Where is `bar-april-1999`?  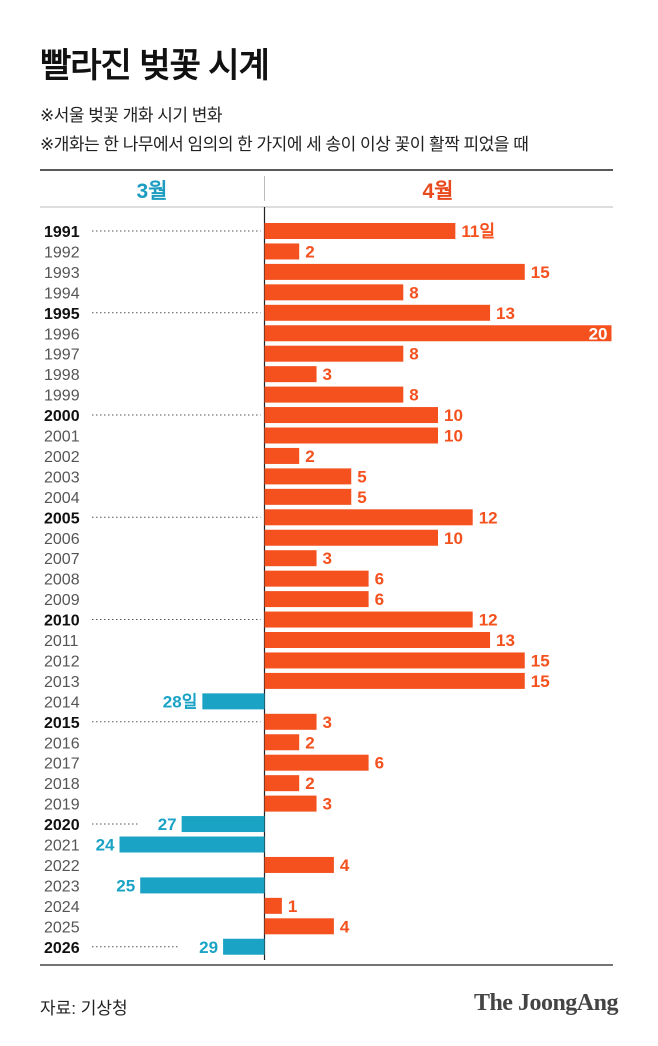
bar-april-1999 is located at coordinates (334, 394).